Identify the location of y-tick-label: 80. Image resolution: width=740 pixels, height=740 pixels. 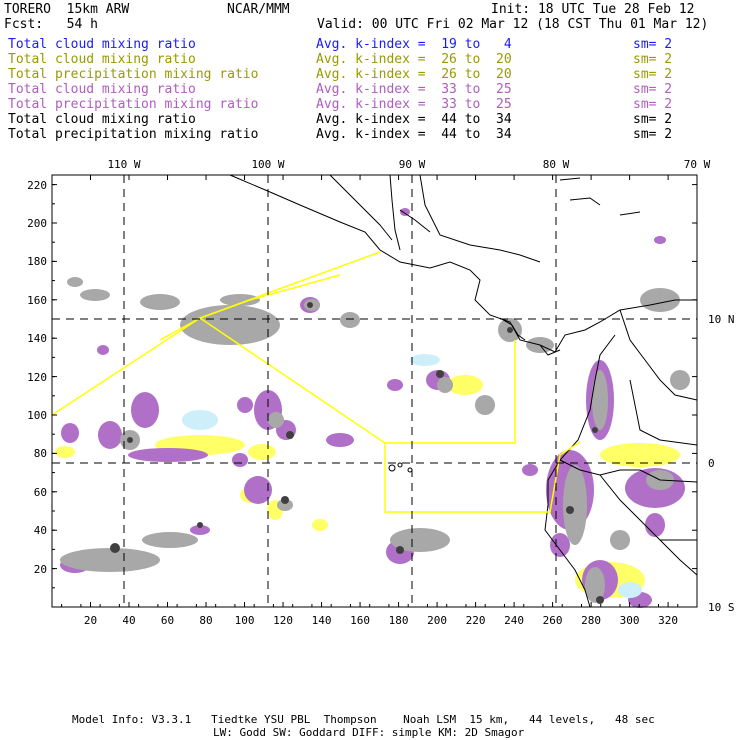
(40, 454).